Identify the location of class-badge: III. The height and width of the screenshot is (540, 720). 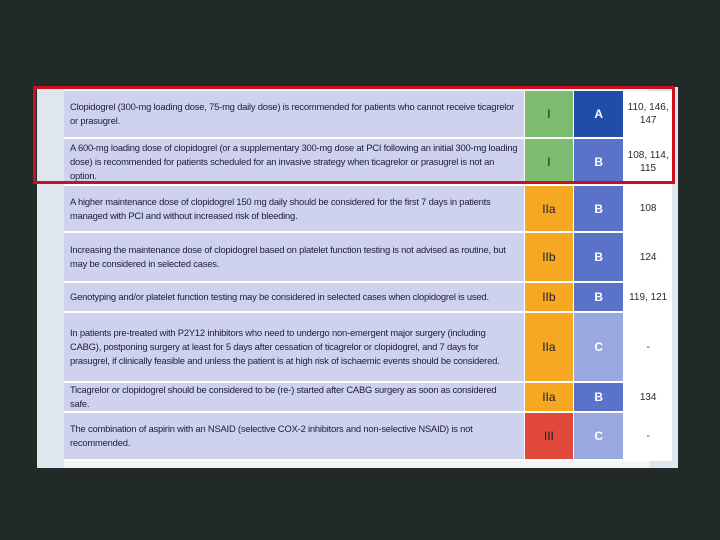
(548, 436).